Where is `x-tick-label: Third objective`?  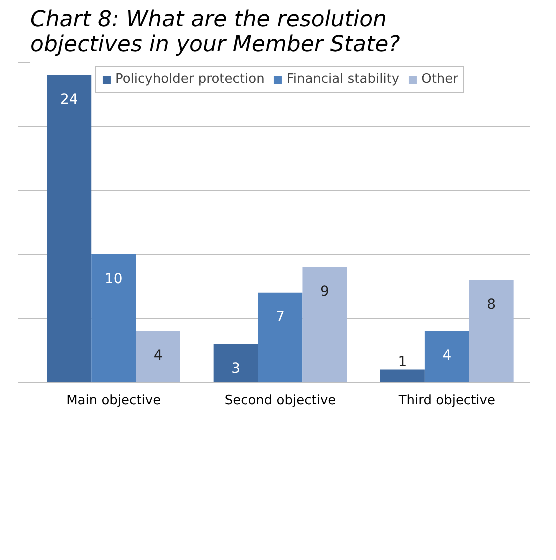 x-tick-label: Third objective is located at coordinates (447, 401).